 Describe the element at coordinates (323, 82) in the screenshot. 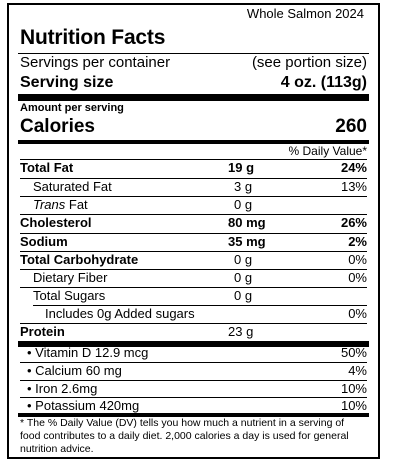

I see `serving-size-value: 4 oz. (113g)` at that location.